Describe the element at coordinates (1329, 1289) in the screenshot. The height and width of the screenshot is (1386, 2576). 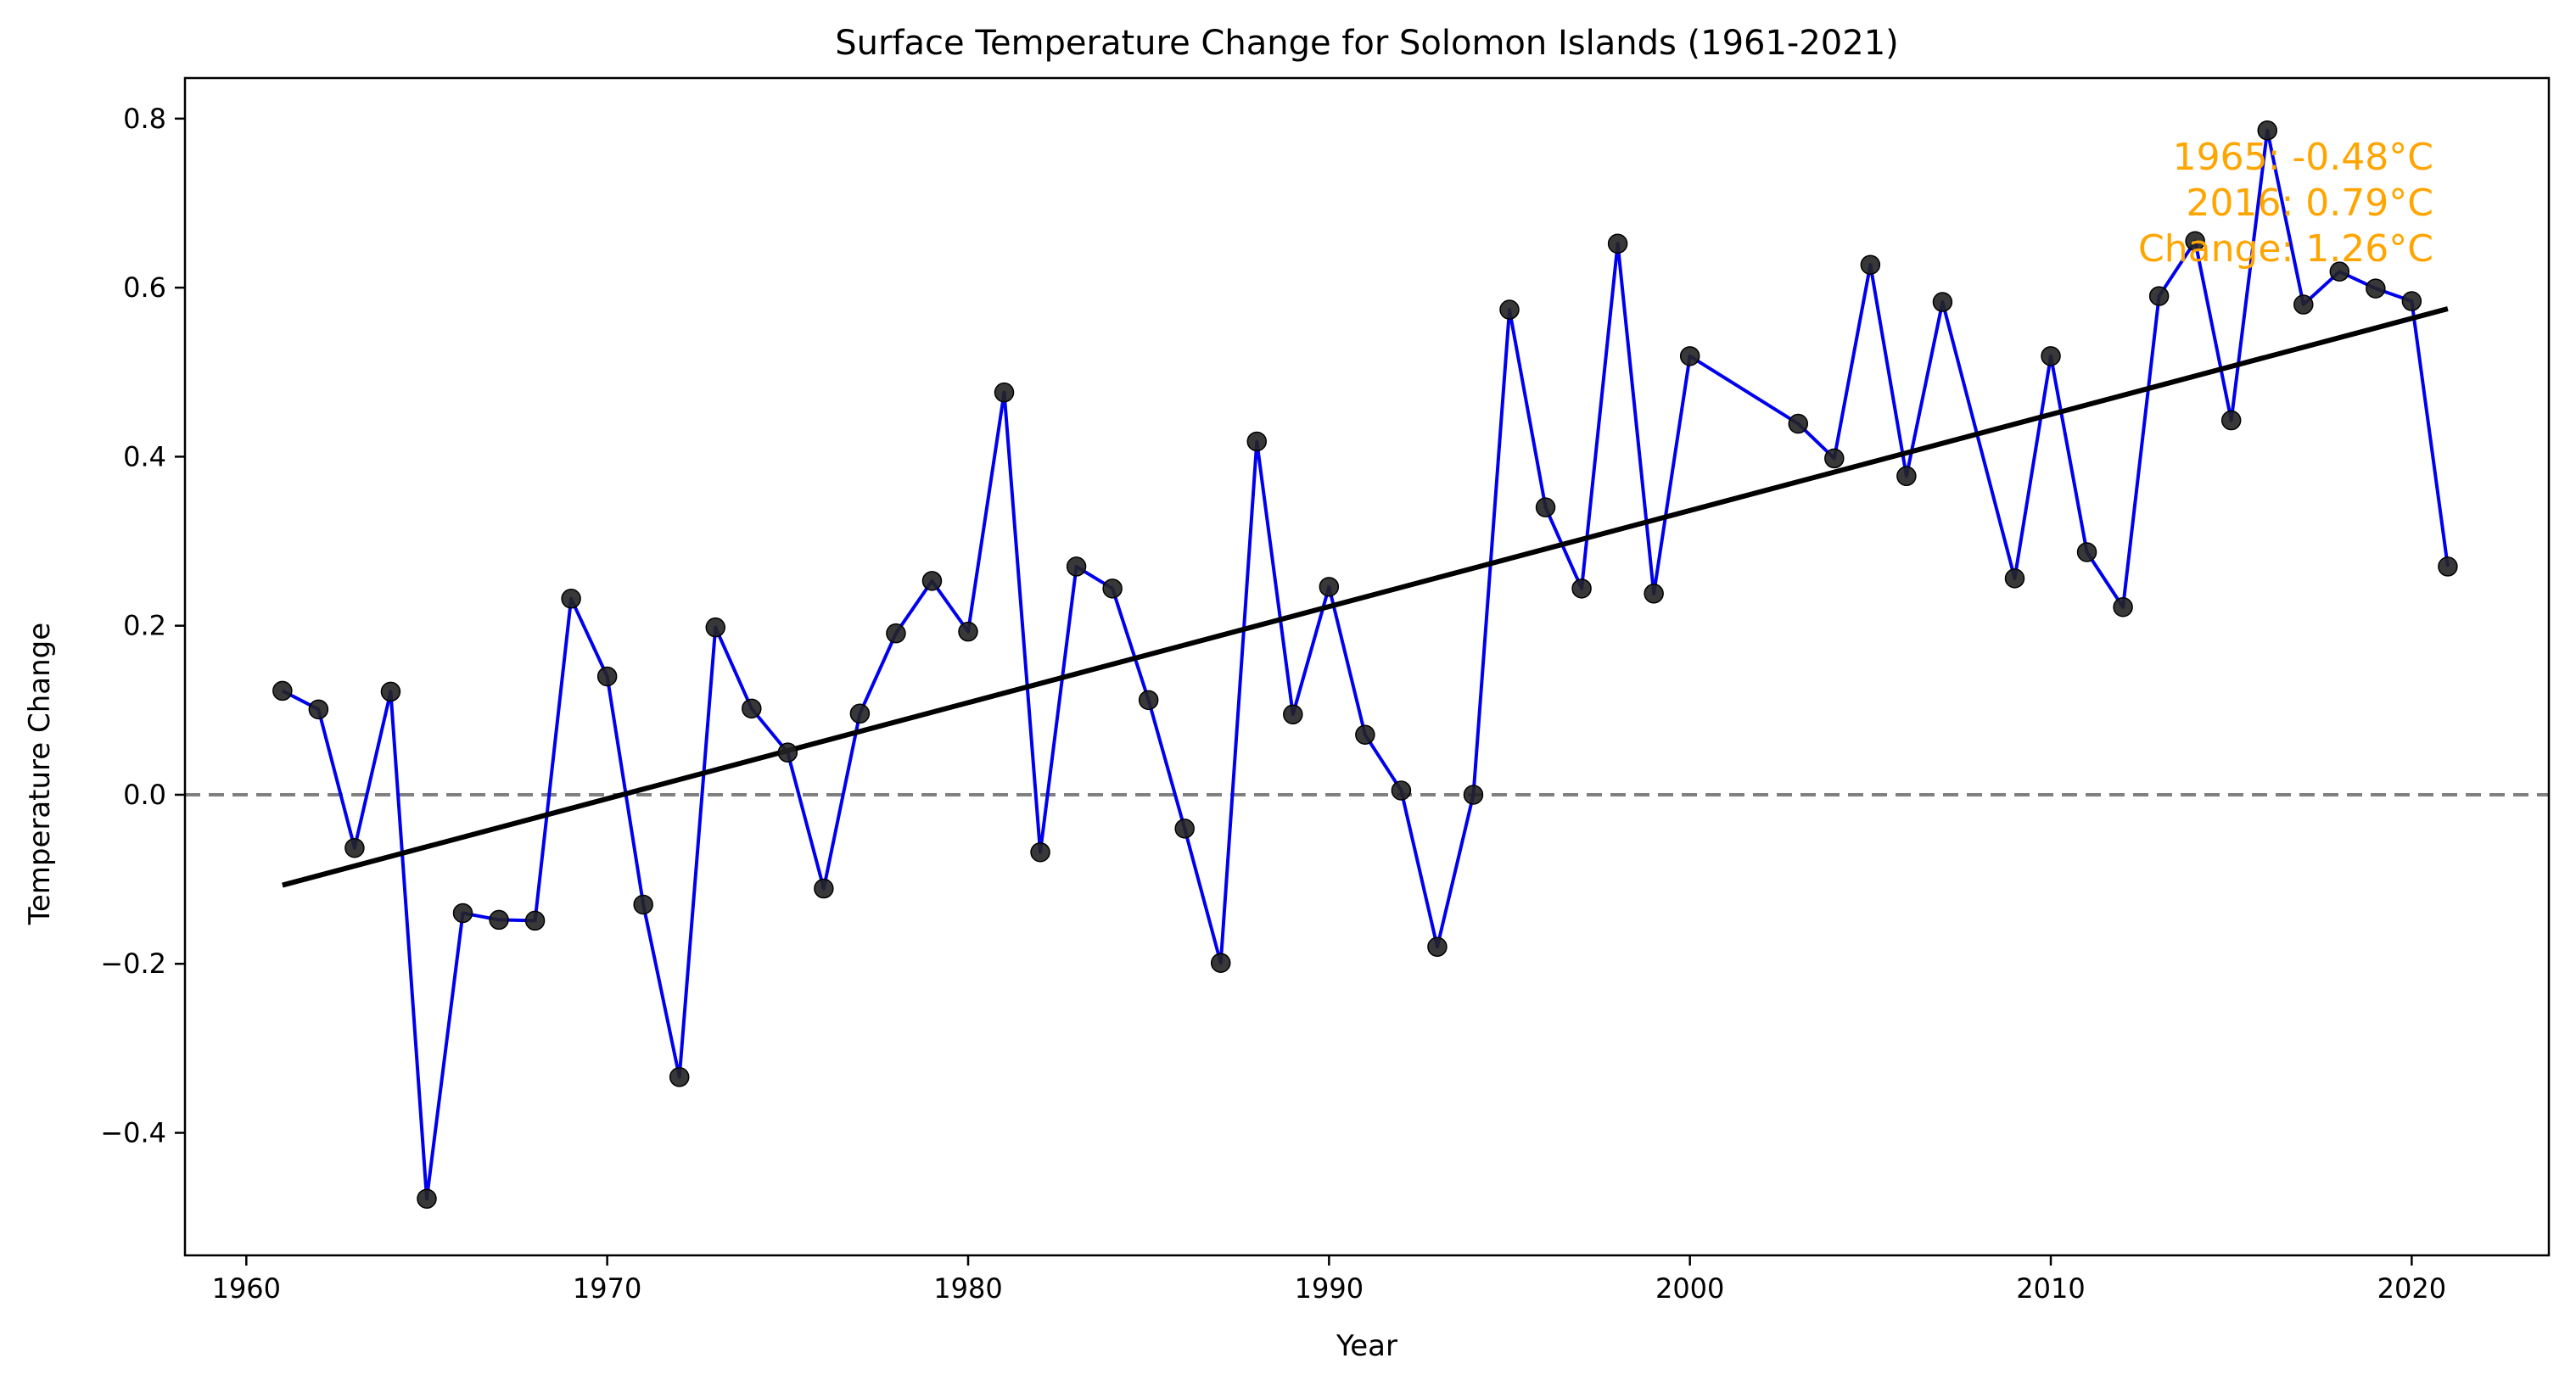
I see `x-tick-label: 1990` at that location.